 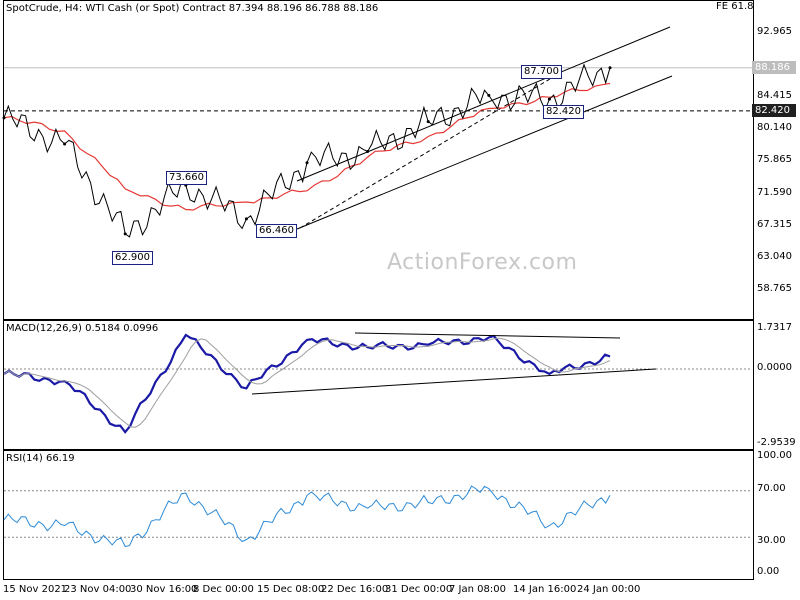 What do you see at coordinates (774, 31) in the screenshot?
I see `price-tick: 92.965` at bounding box center [774, 31].